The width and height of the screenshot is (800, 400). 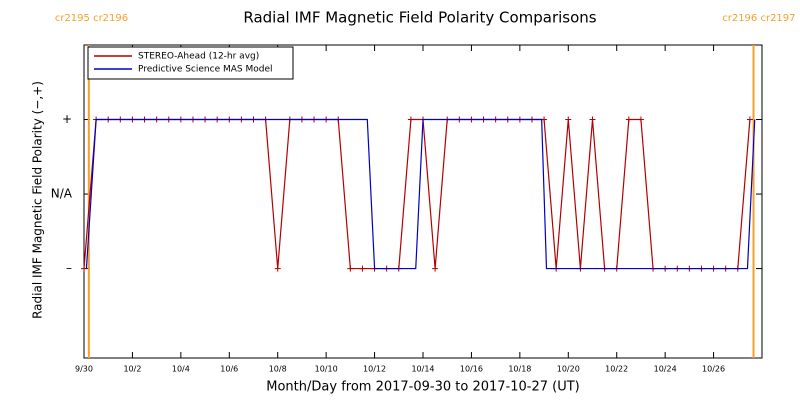 I want to click on x-tick-label: 10/4, so click(x=181, y=369).